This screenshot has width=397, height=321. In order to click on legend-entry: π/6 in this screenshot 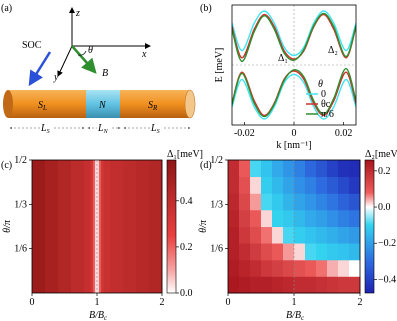, I will do `click(327, 114)`.